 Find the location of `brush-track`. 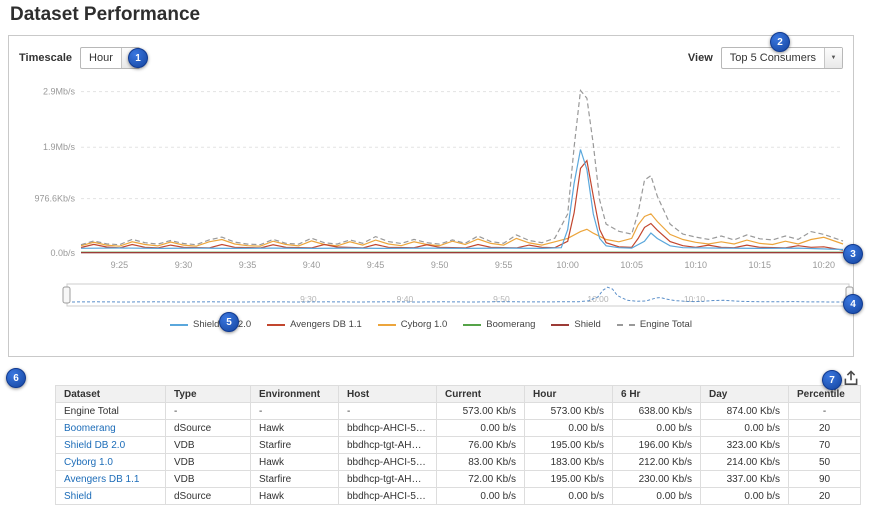

brush-track is located at coordinates (458, 295).